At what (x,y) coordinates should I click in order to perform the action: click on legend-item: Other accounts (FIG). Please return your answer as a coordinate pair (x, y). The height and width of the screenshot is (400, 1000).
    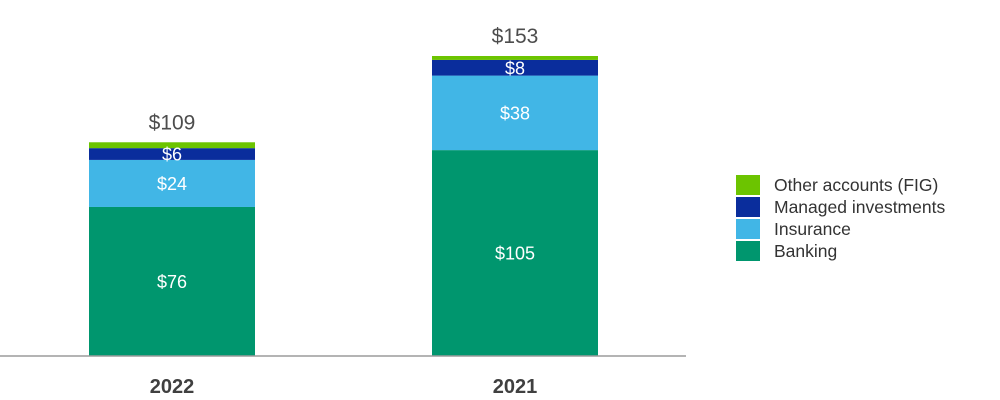
    Looking at the image, I should click on (840, 185).